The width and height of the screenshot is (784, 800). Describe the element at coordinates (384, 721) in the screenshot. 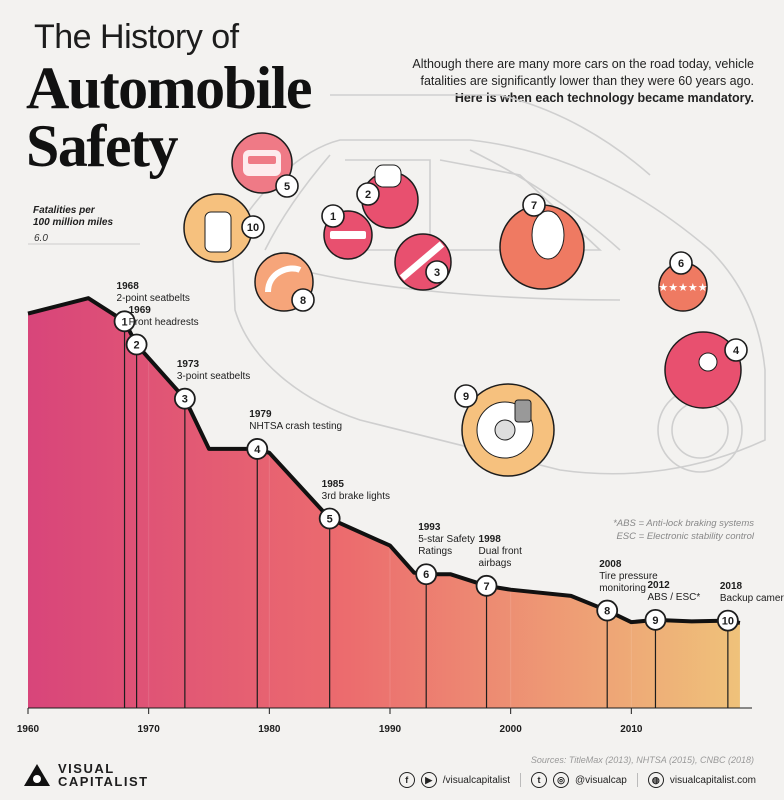

I see `x-axis: 1960 1970 1980 1990 2000 2010` at that location.